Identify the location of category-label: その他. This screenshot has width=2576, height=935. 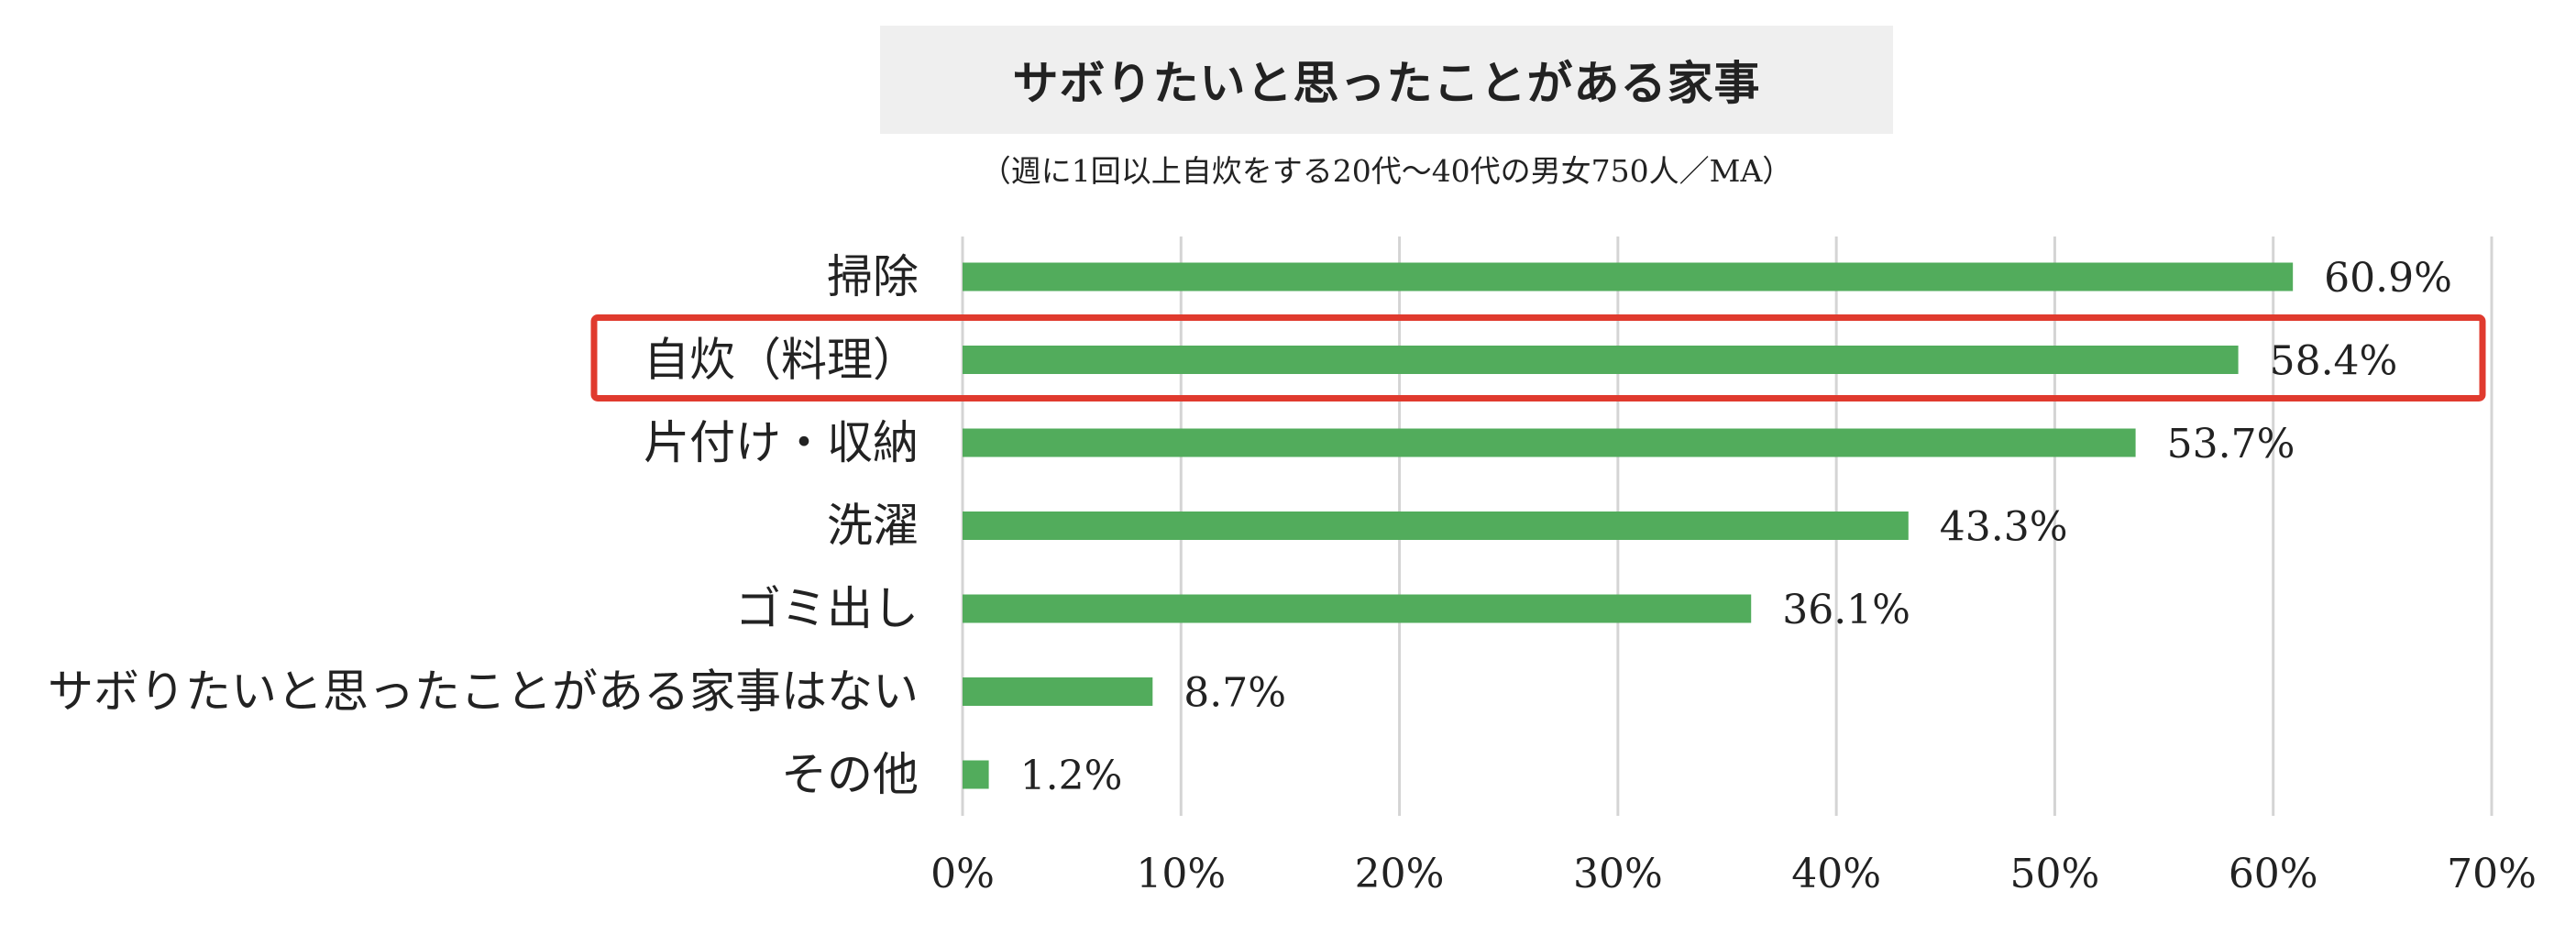
(850, 774).